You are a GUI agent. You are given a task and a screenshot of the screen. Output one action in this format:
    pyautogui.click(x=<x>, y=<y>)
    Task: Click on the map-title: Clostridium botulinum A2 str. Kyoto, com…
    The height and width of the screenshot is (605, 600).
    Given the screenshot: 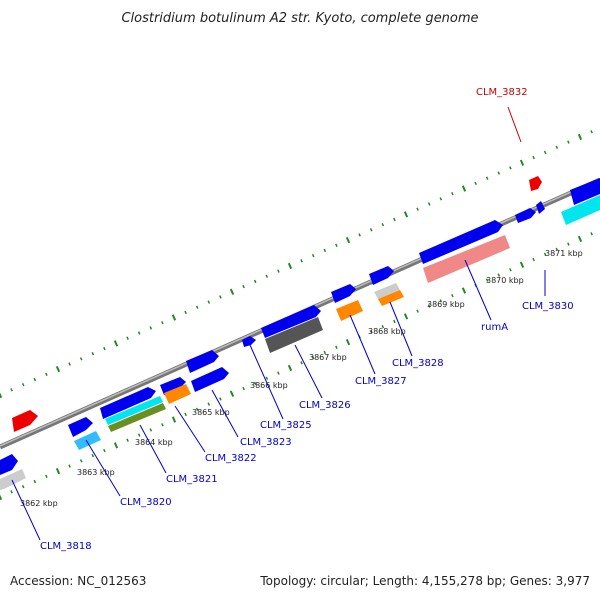 What is the action you would take?
    pyautogui.click(x=299, y=18)
    